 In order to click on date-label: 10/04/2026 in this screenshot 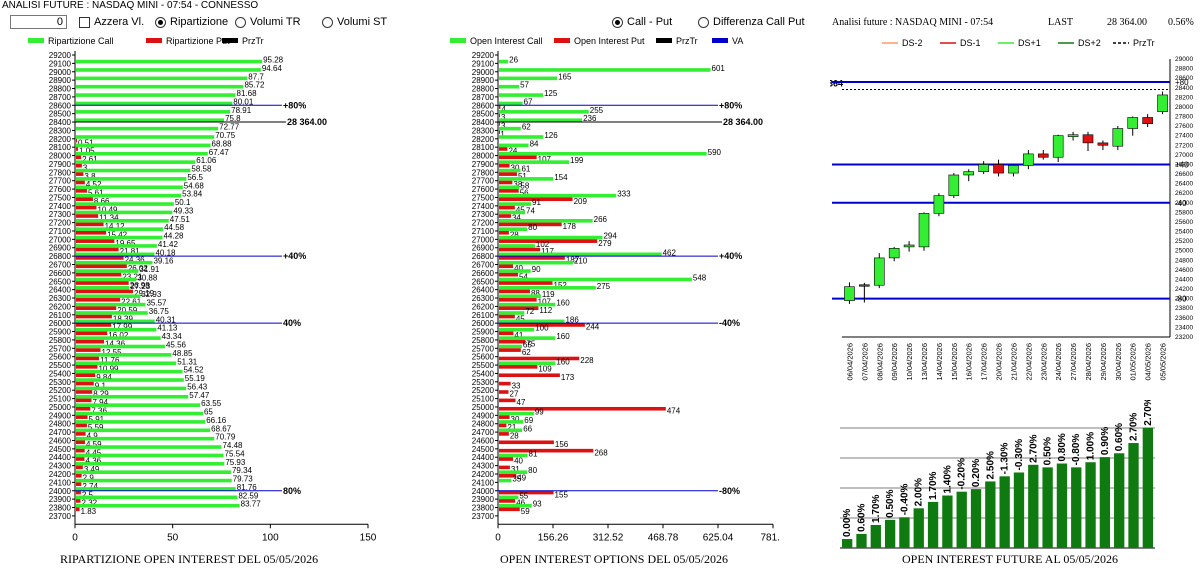, I will do `click(909, 362)`.